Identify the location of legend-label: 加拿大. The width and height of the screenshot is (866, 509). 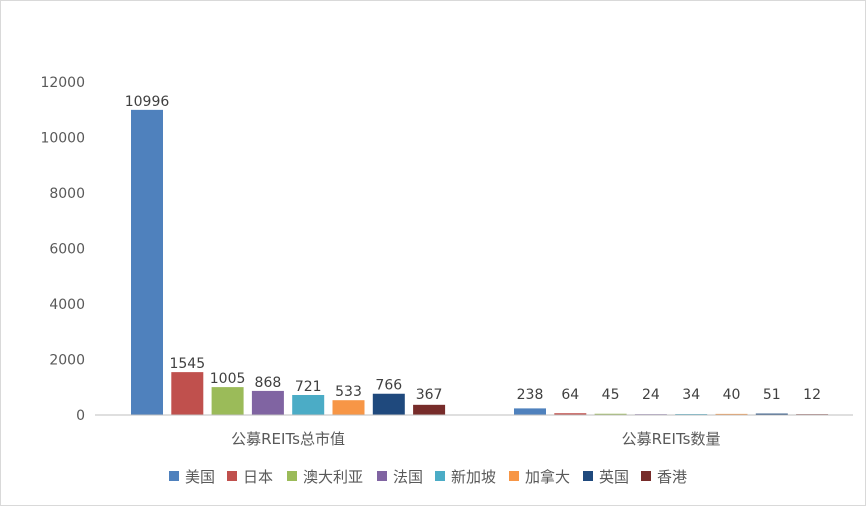
(547, 477).